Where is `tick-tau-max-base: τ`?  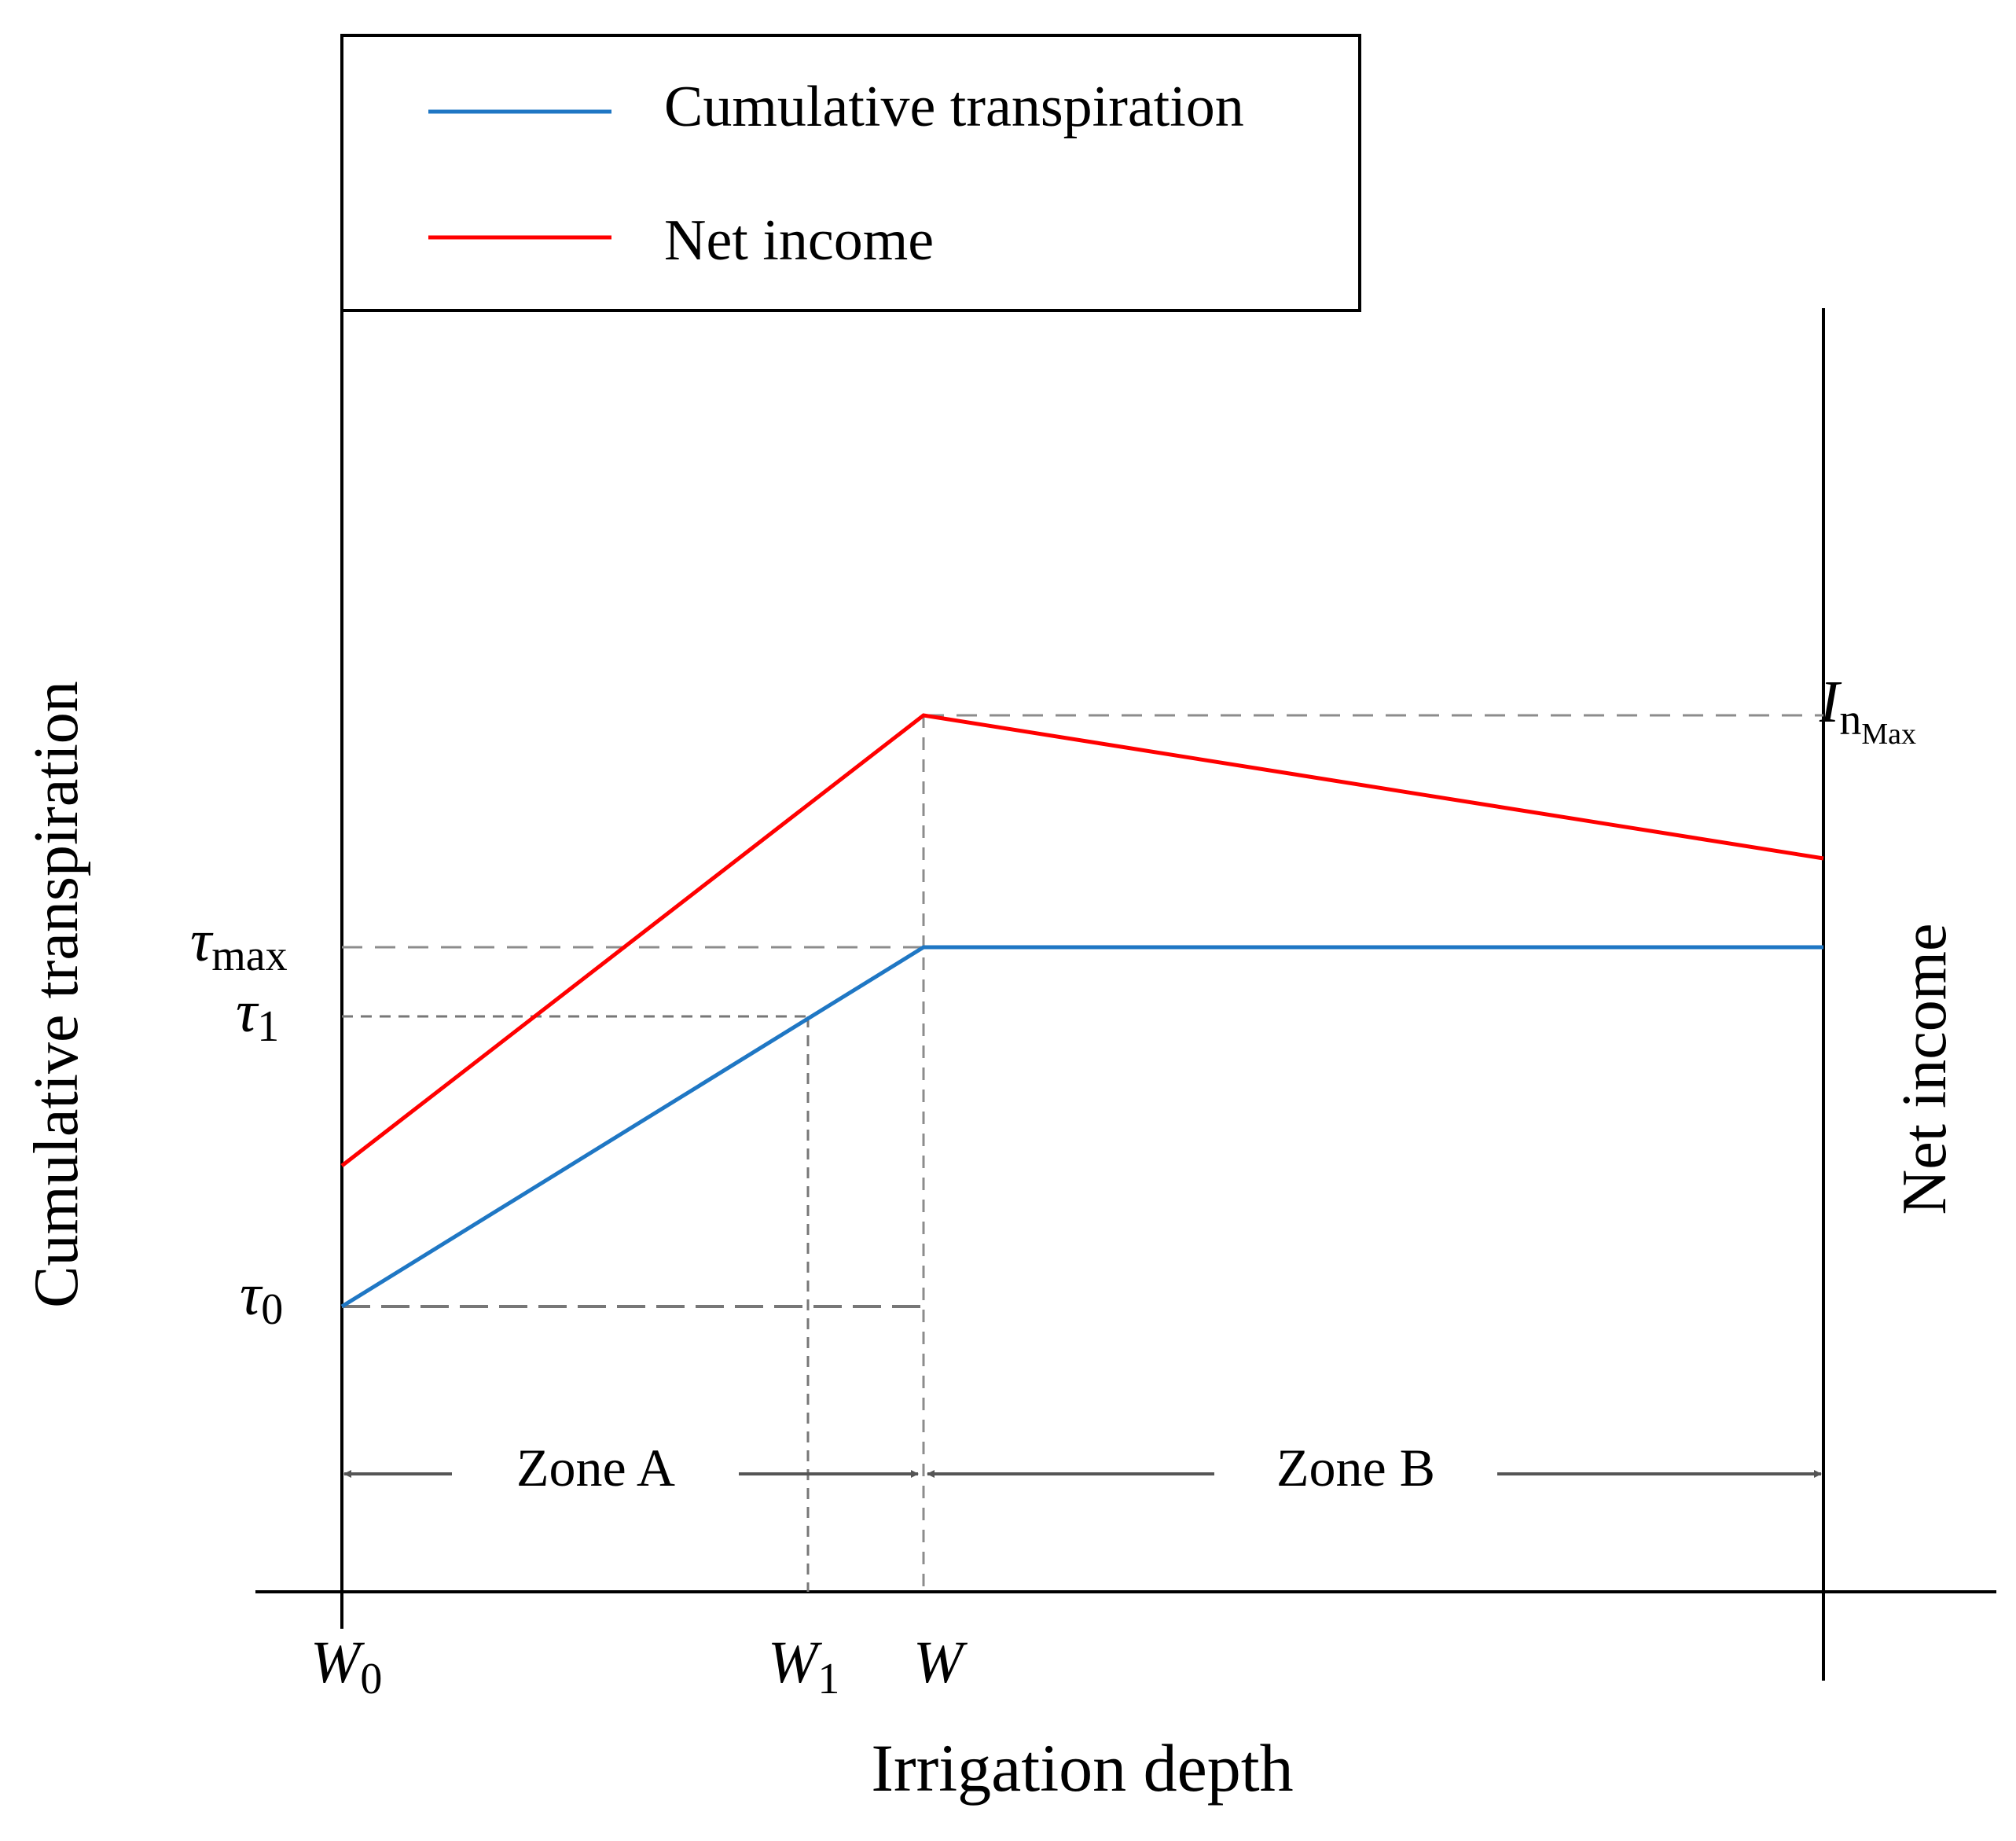
tick-tau-max-base: τ is located at coordinates (202, 941).